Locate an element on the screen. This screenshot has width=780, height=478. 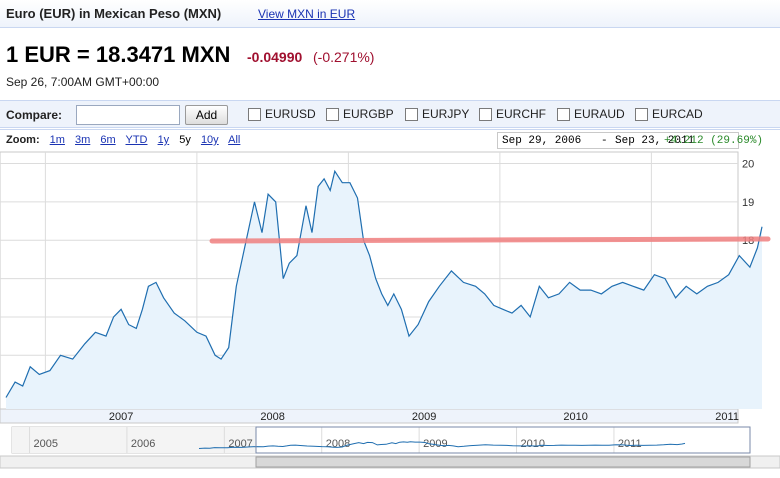
overview-selection is located at coordinates (503, 440).